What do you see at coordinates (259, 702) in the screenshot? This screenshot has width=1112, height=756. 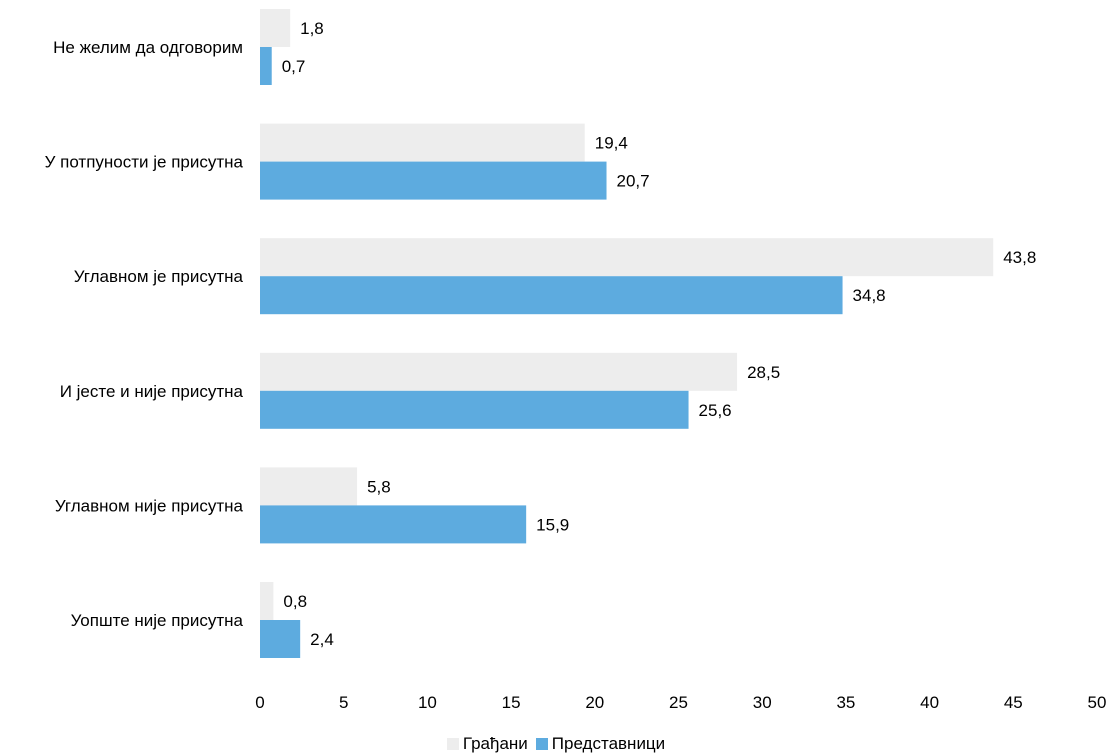 I see `x-tick-label: 0` at bounding box center [259, 702].